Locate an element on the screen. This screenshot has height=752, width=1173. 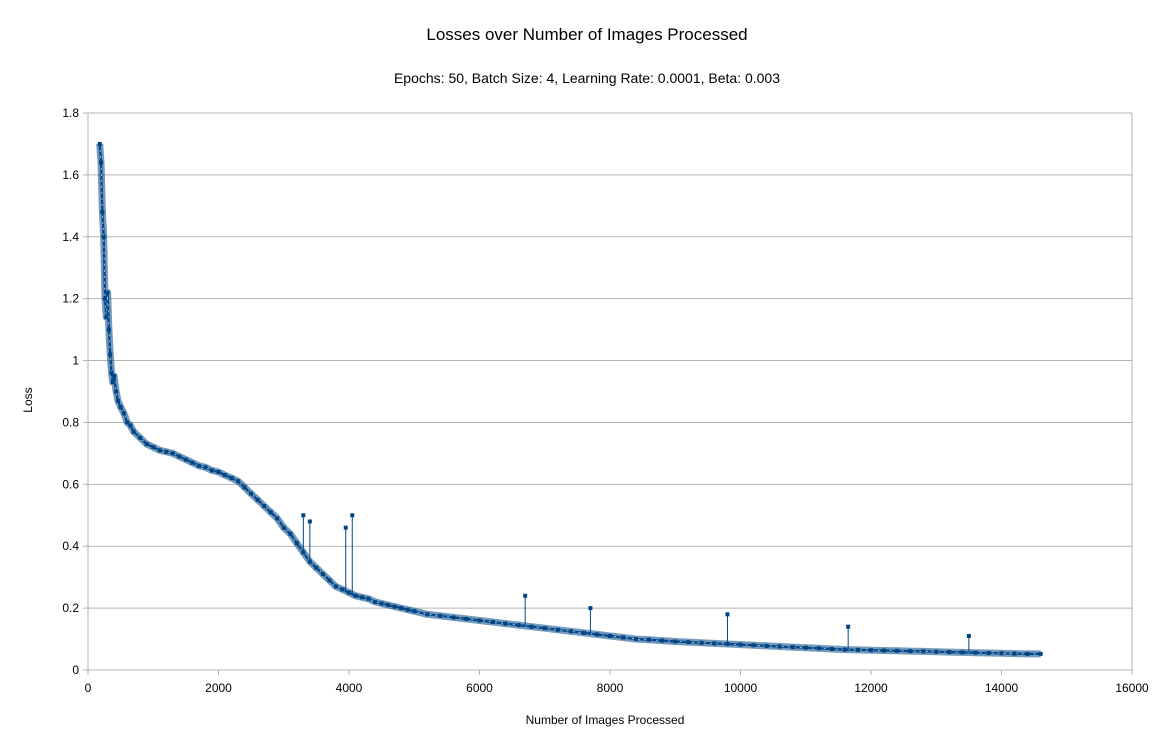
y-tick-label: 0.2 is located at coordinates (70, 608).